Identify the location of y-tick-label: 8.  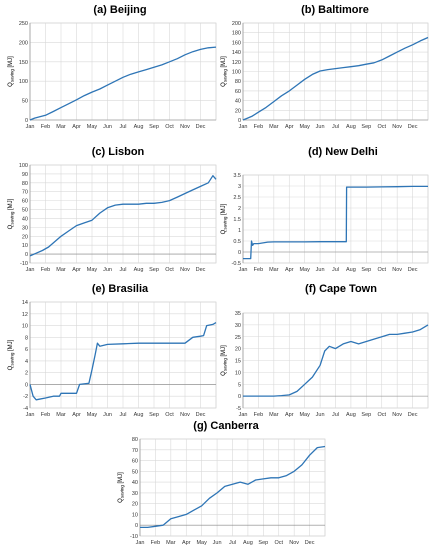
(26, 338).